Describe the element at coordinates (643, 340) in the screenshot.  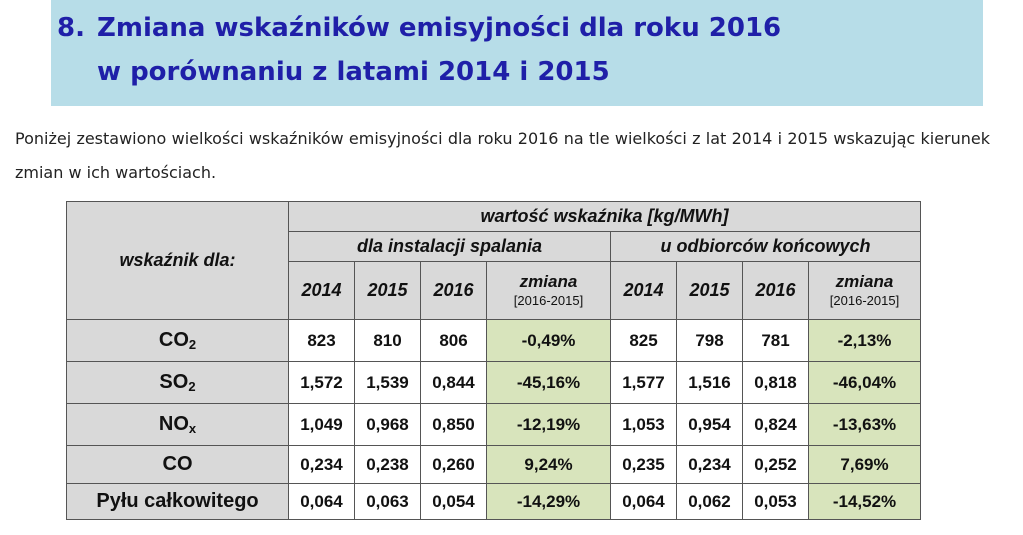
I see `value-cell: 825` at that location.